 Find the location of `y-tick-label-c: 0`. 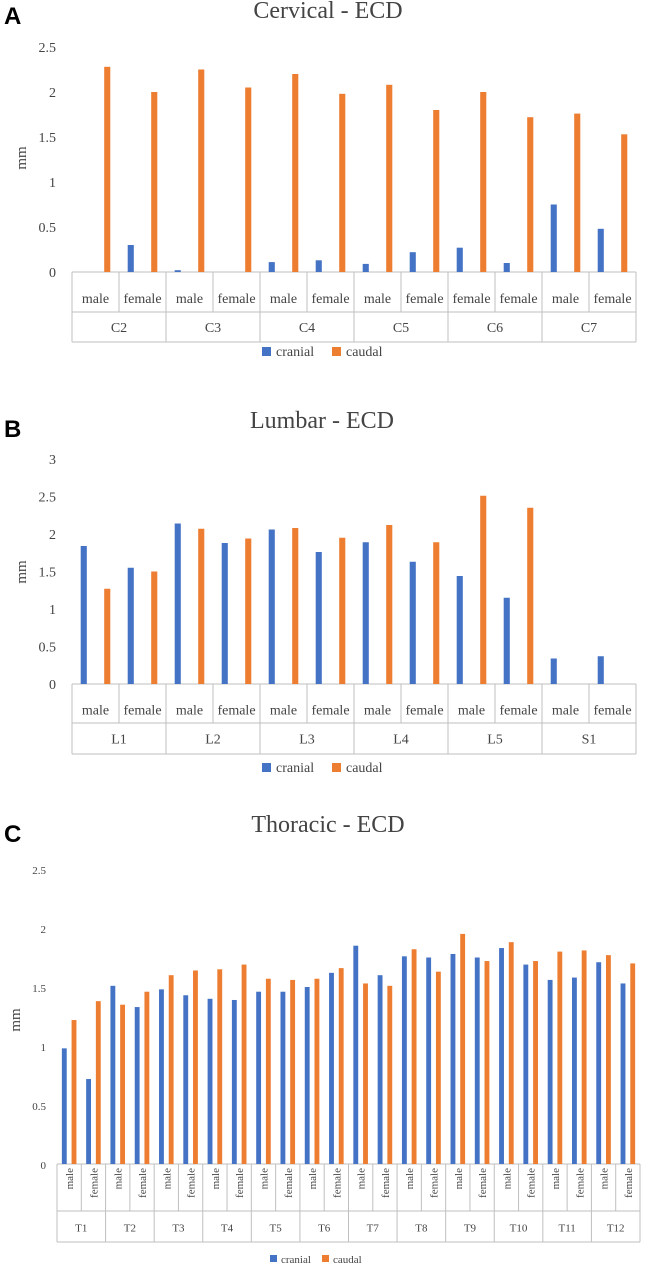

y-tick-label-c: 0 is located at coordinates (44, 1166).